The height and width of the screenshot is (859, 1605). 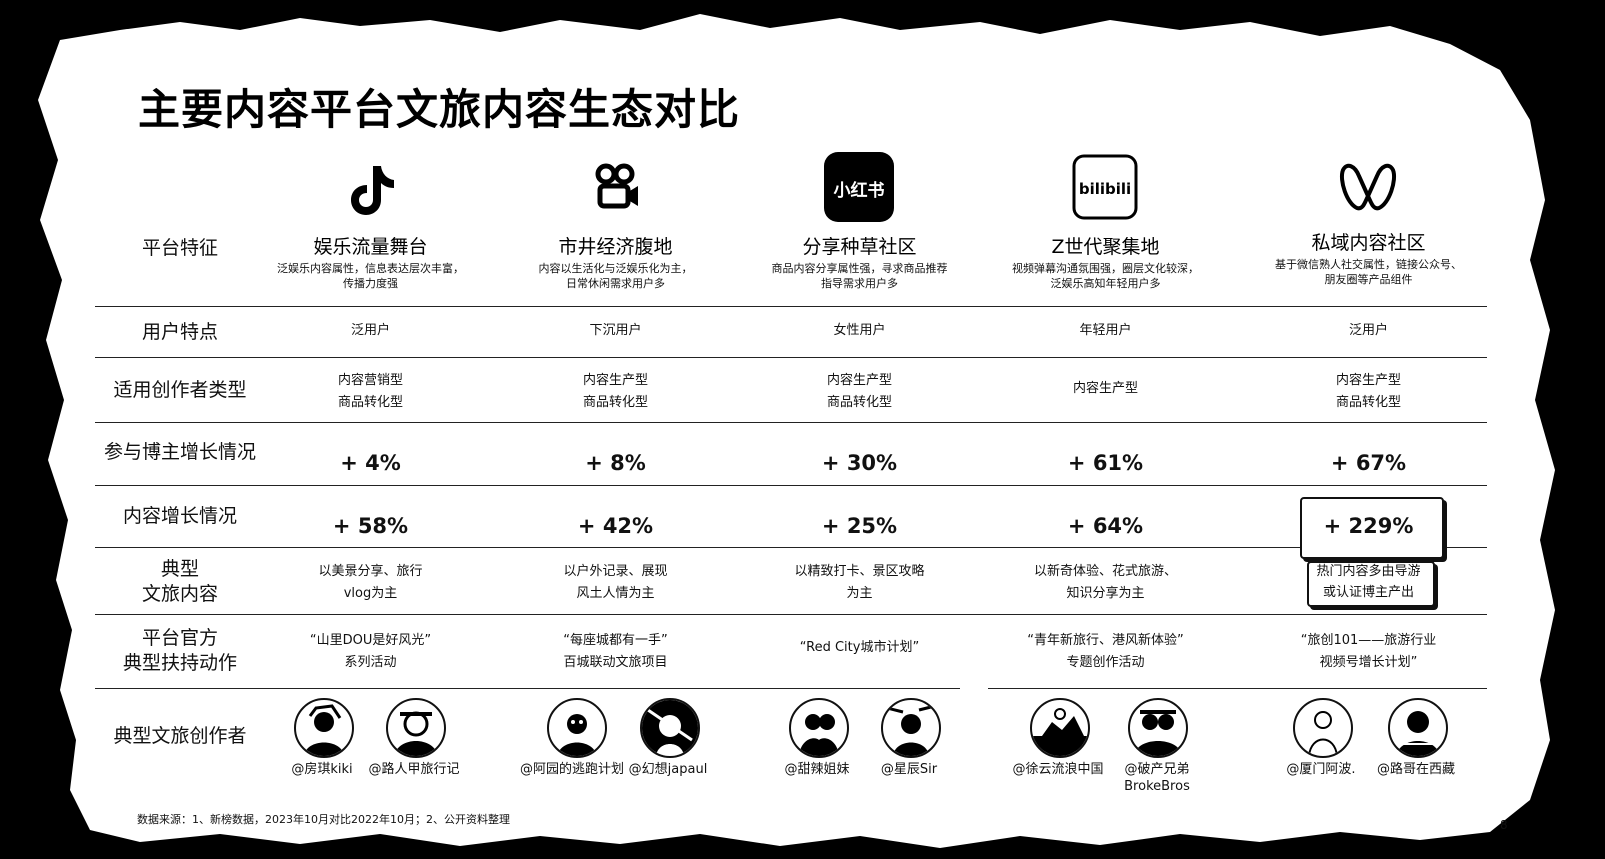 I want to click on official-action-line1: “旅创101——旅游行业, so click(x=1368, y=640).